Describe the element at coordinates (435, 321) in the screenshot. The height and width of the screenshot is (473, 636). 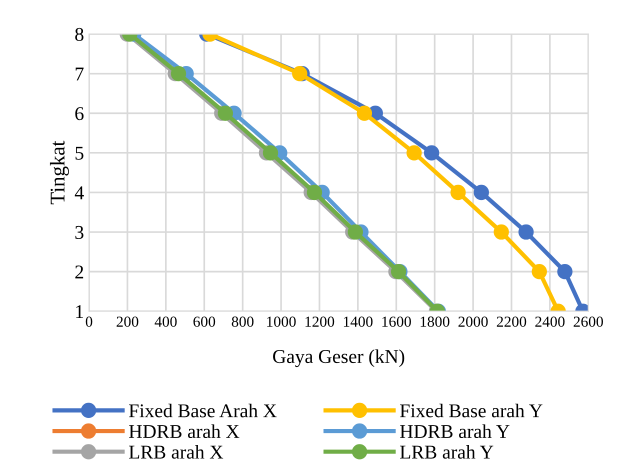
I see `x-tick-label: 1800` at that location.